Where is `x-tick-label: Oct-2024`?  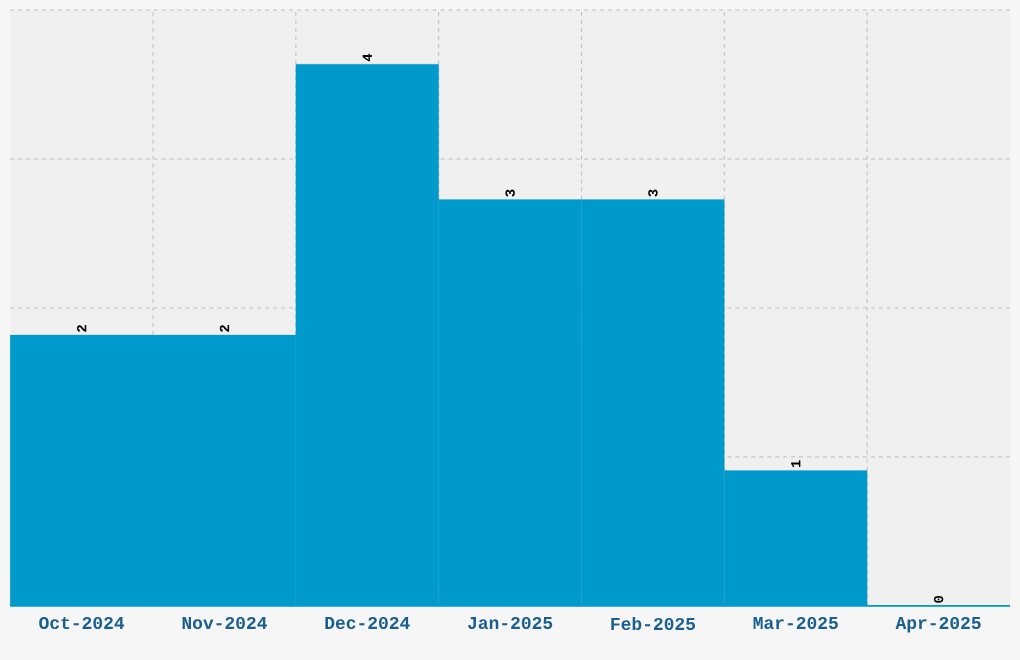
x-tick-label: Oct-2024 is located at coordinates (82, 623).